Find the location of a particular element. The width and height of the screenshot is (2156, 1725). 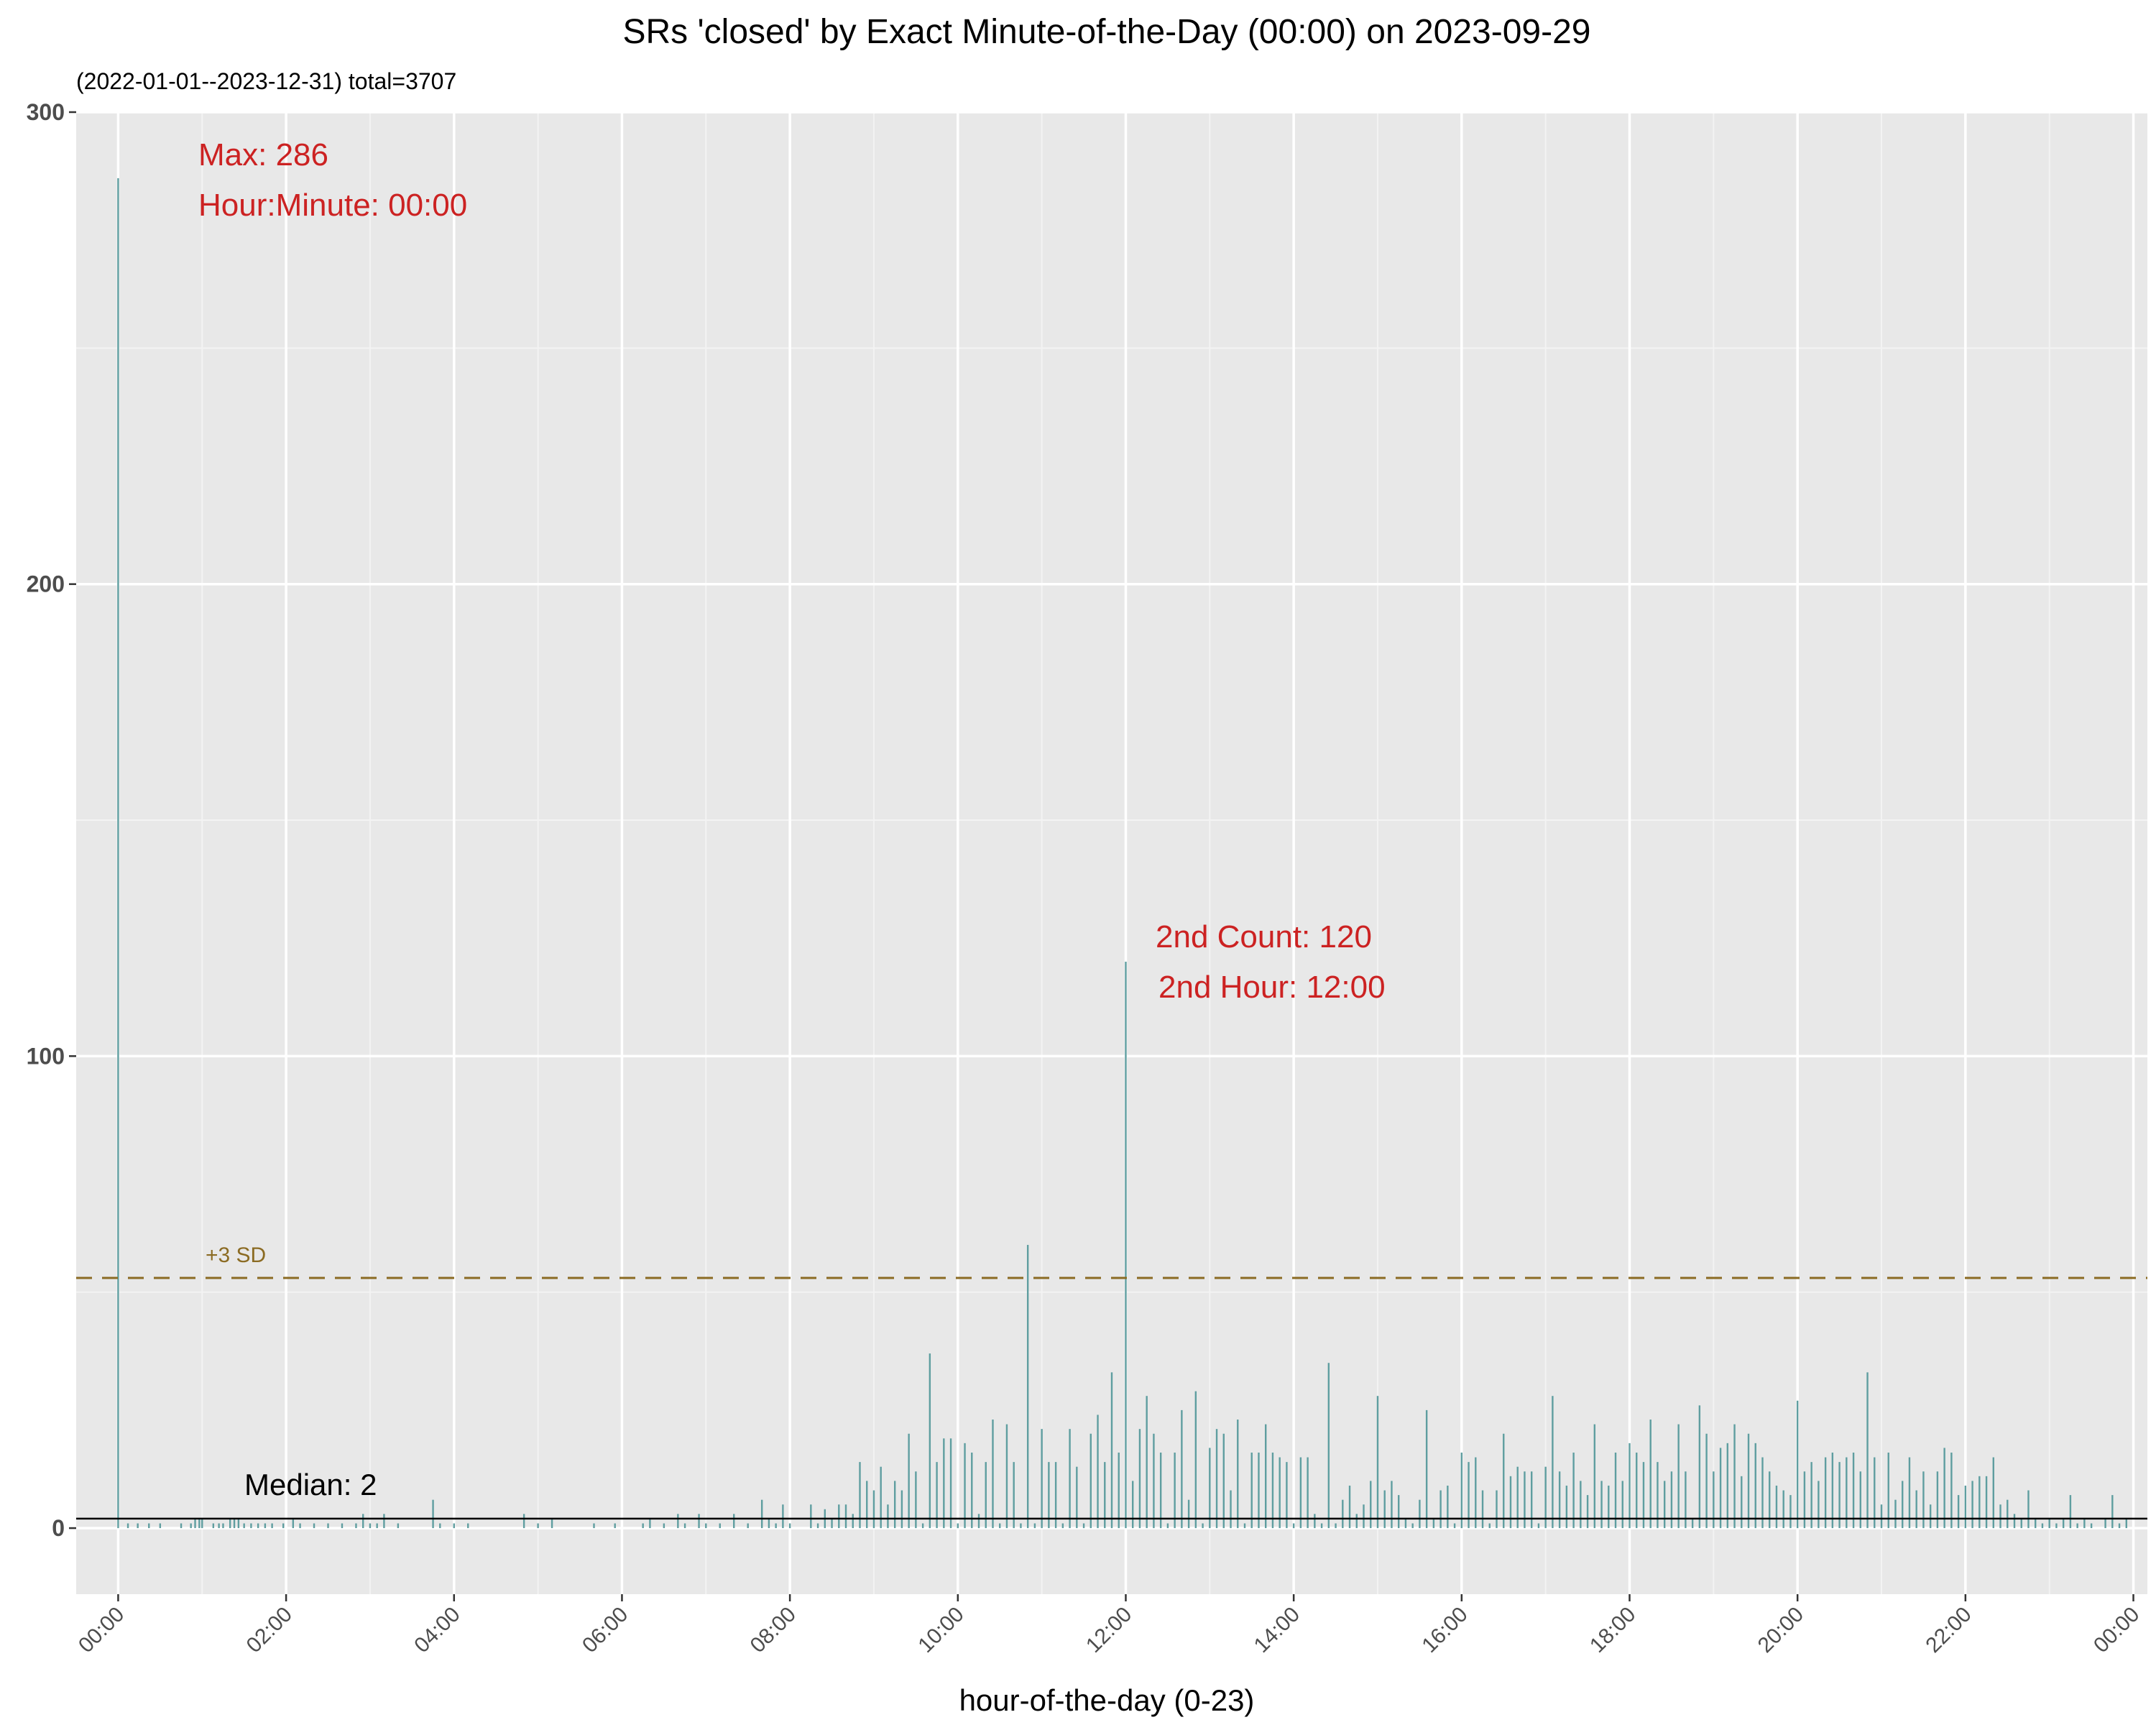

x-tick-label: 00:00 is located at coordinates (2116, 1630).